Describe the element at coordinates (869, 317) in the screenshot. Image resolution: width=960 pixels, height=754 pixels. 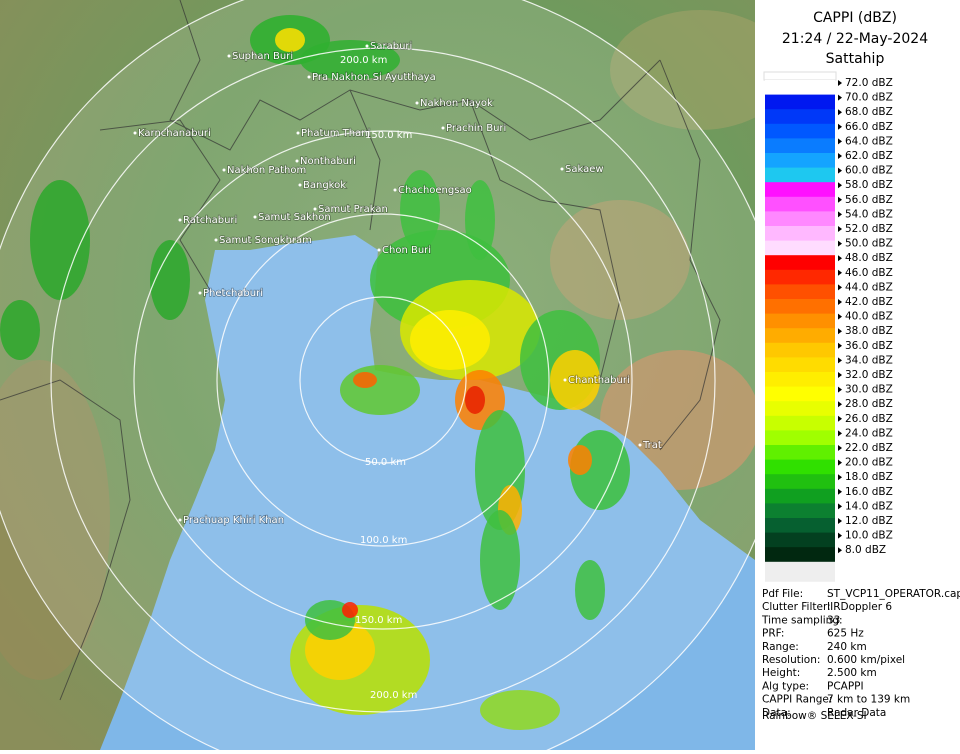
I see `legend-label: 40.0 dBZ` at that location.